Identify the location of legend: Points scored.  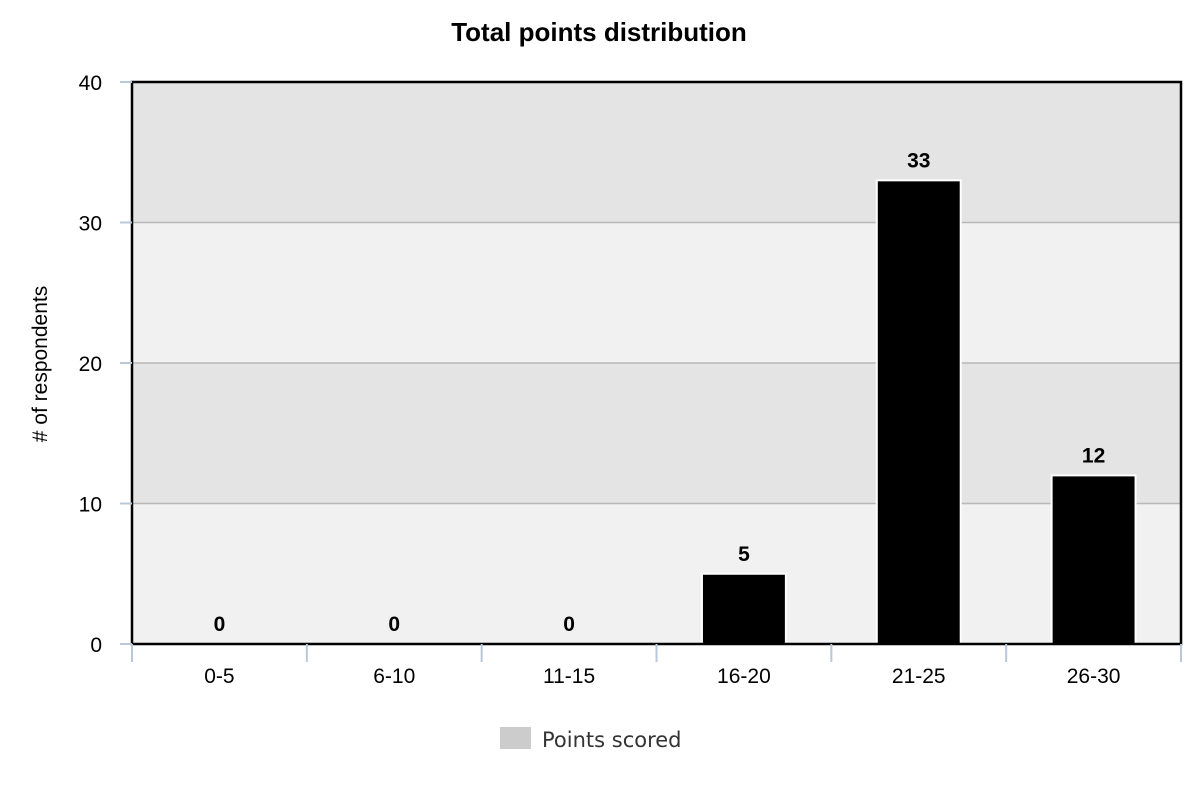
(591, 739).